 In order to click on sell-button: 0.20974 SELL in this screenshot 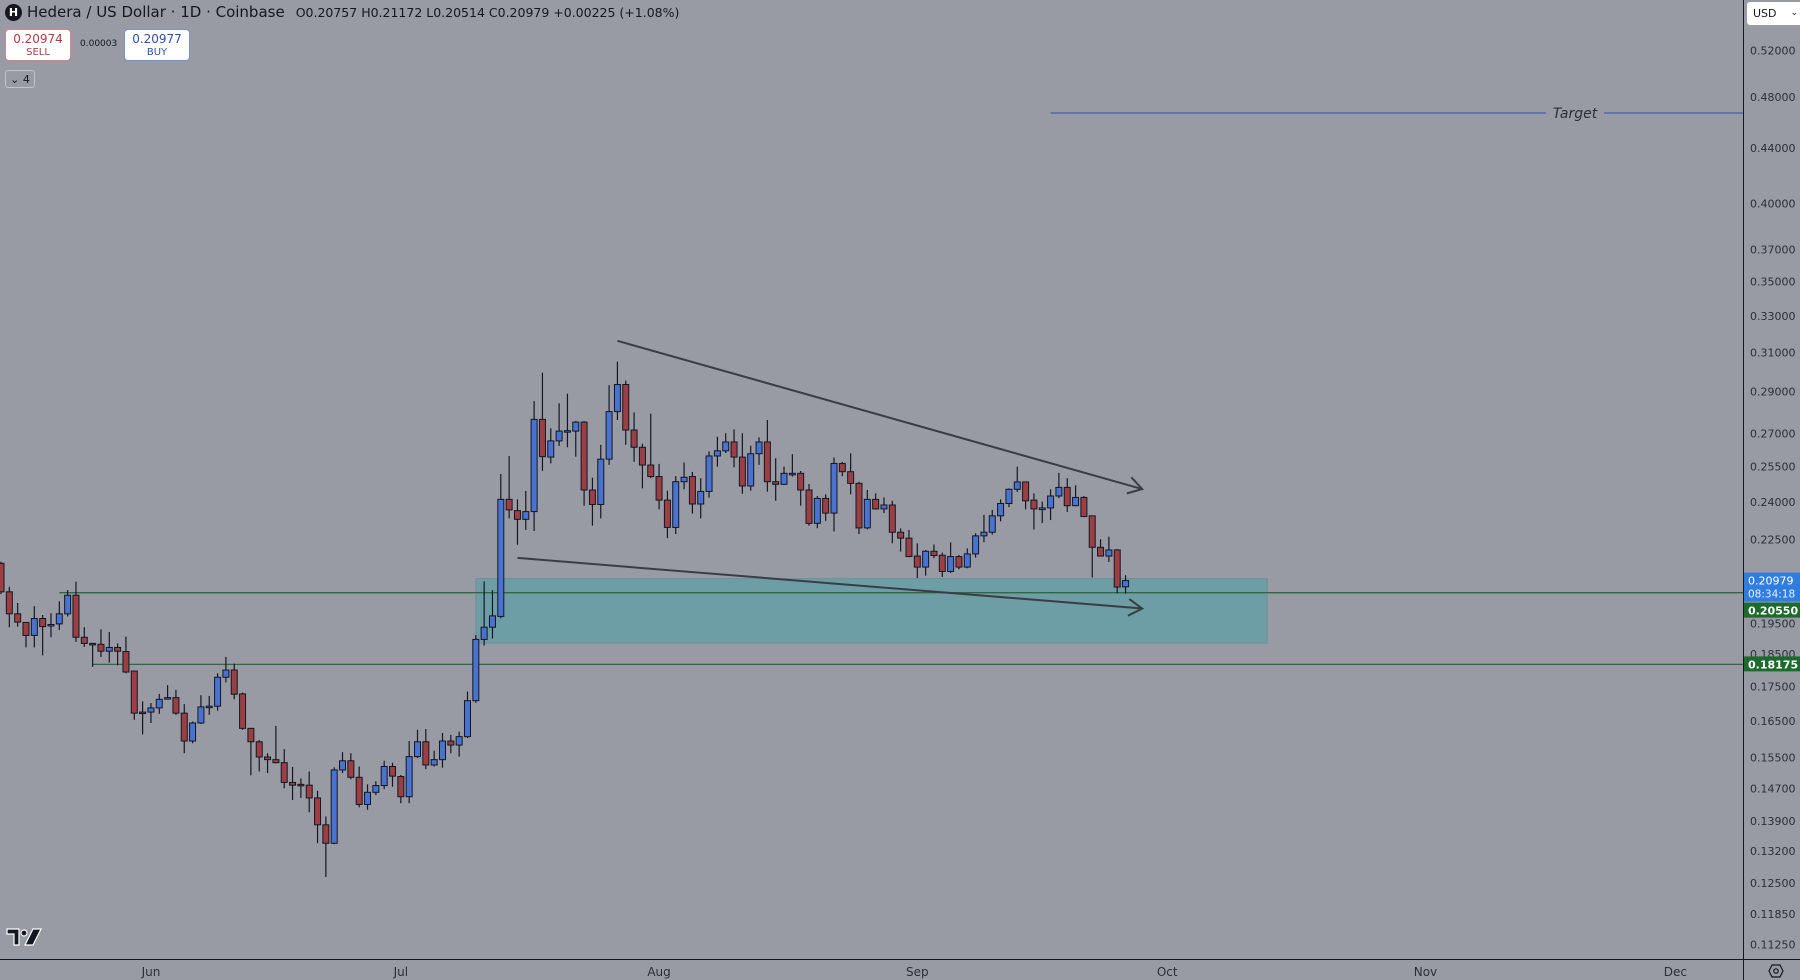, I will do `click(38, 45)`.